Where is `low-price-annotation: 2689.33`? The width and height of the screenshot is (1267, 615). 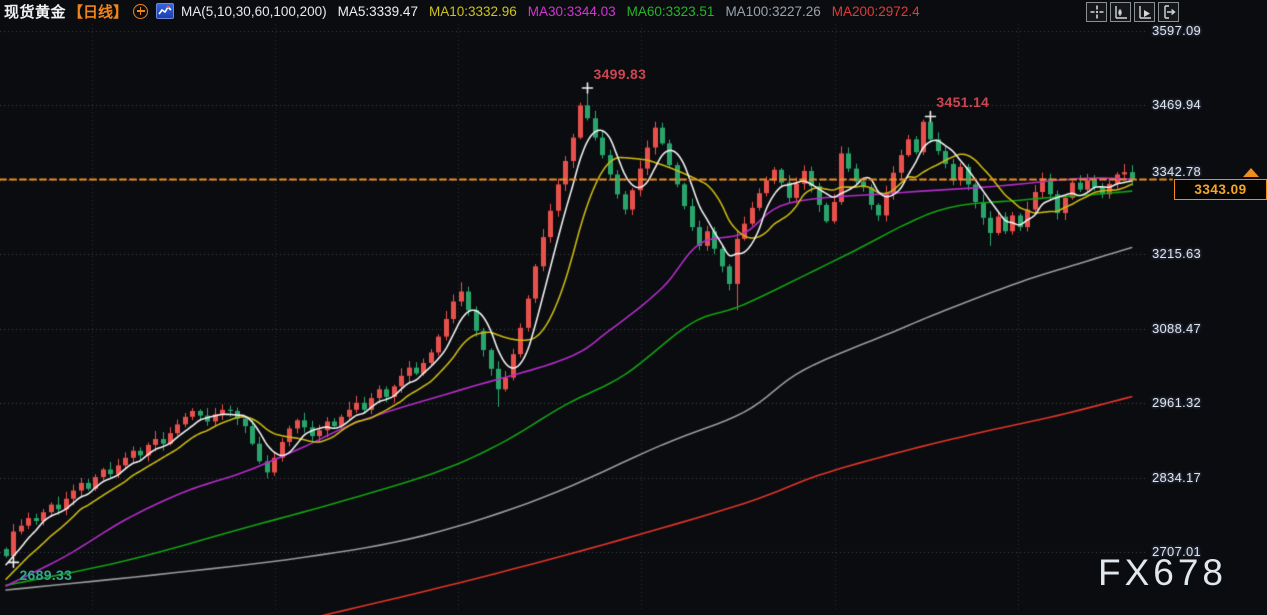
low-price-annotation: 2689.33 is located at coordinates (46, 575).